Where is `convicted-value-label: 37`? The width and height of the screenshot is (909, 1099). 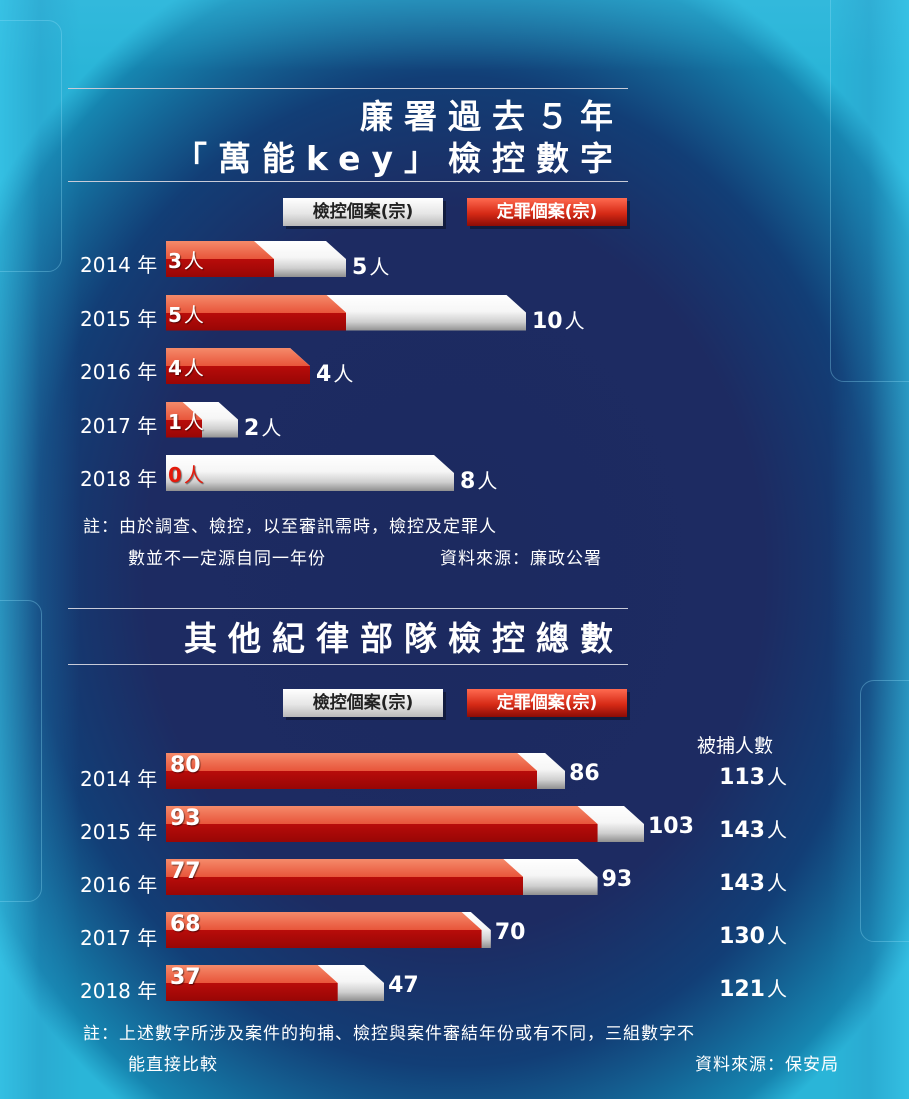 convicted-value-label: 37 is located at coordinates (185, 977).